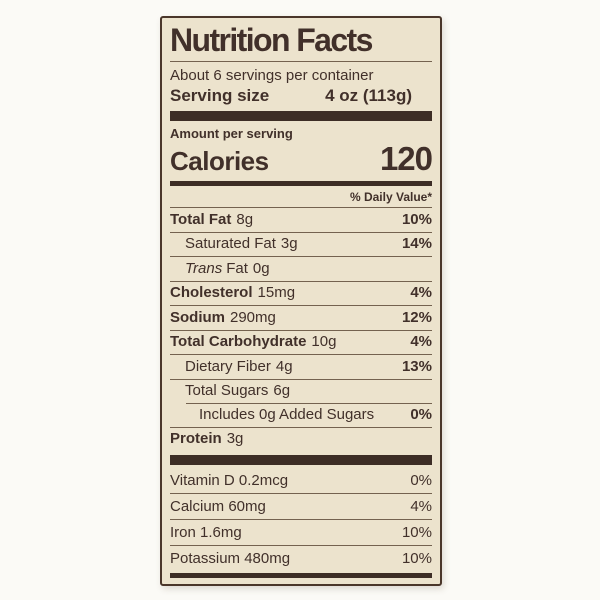 Image resolution: width=600 pixels, height=600 pixels. I want to click on amount-per-serving: Amount per serving, so click(231, 134).